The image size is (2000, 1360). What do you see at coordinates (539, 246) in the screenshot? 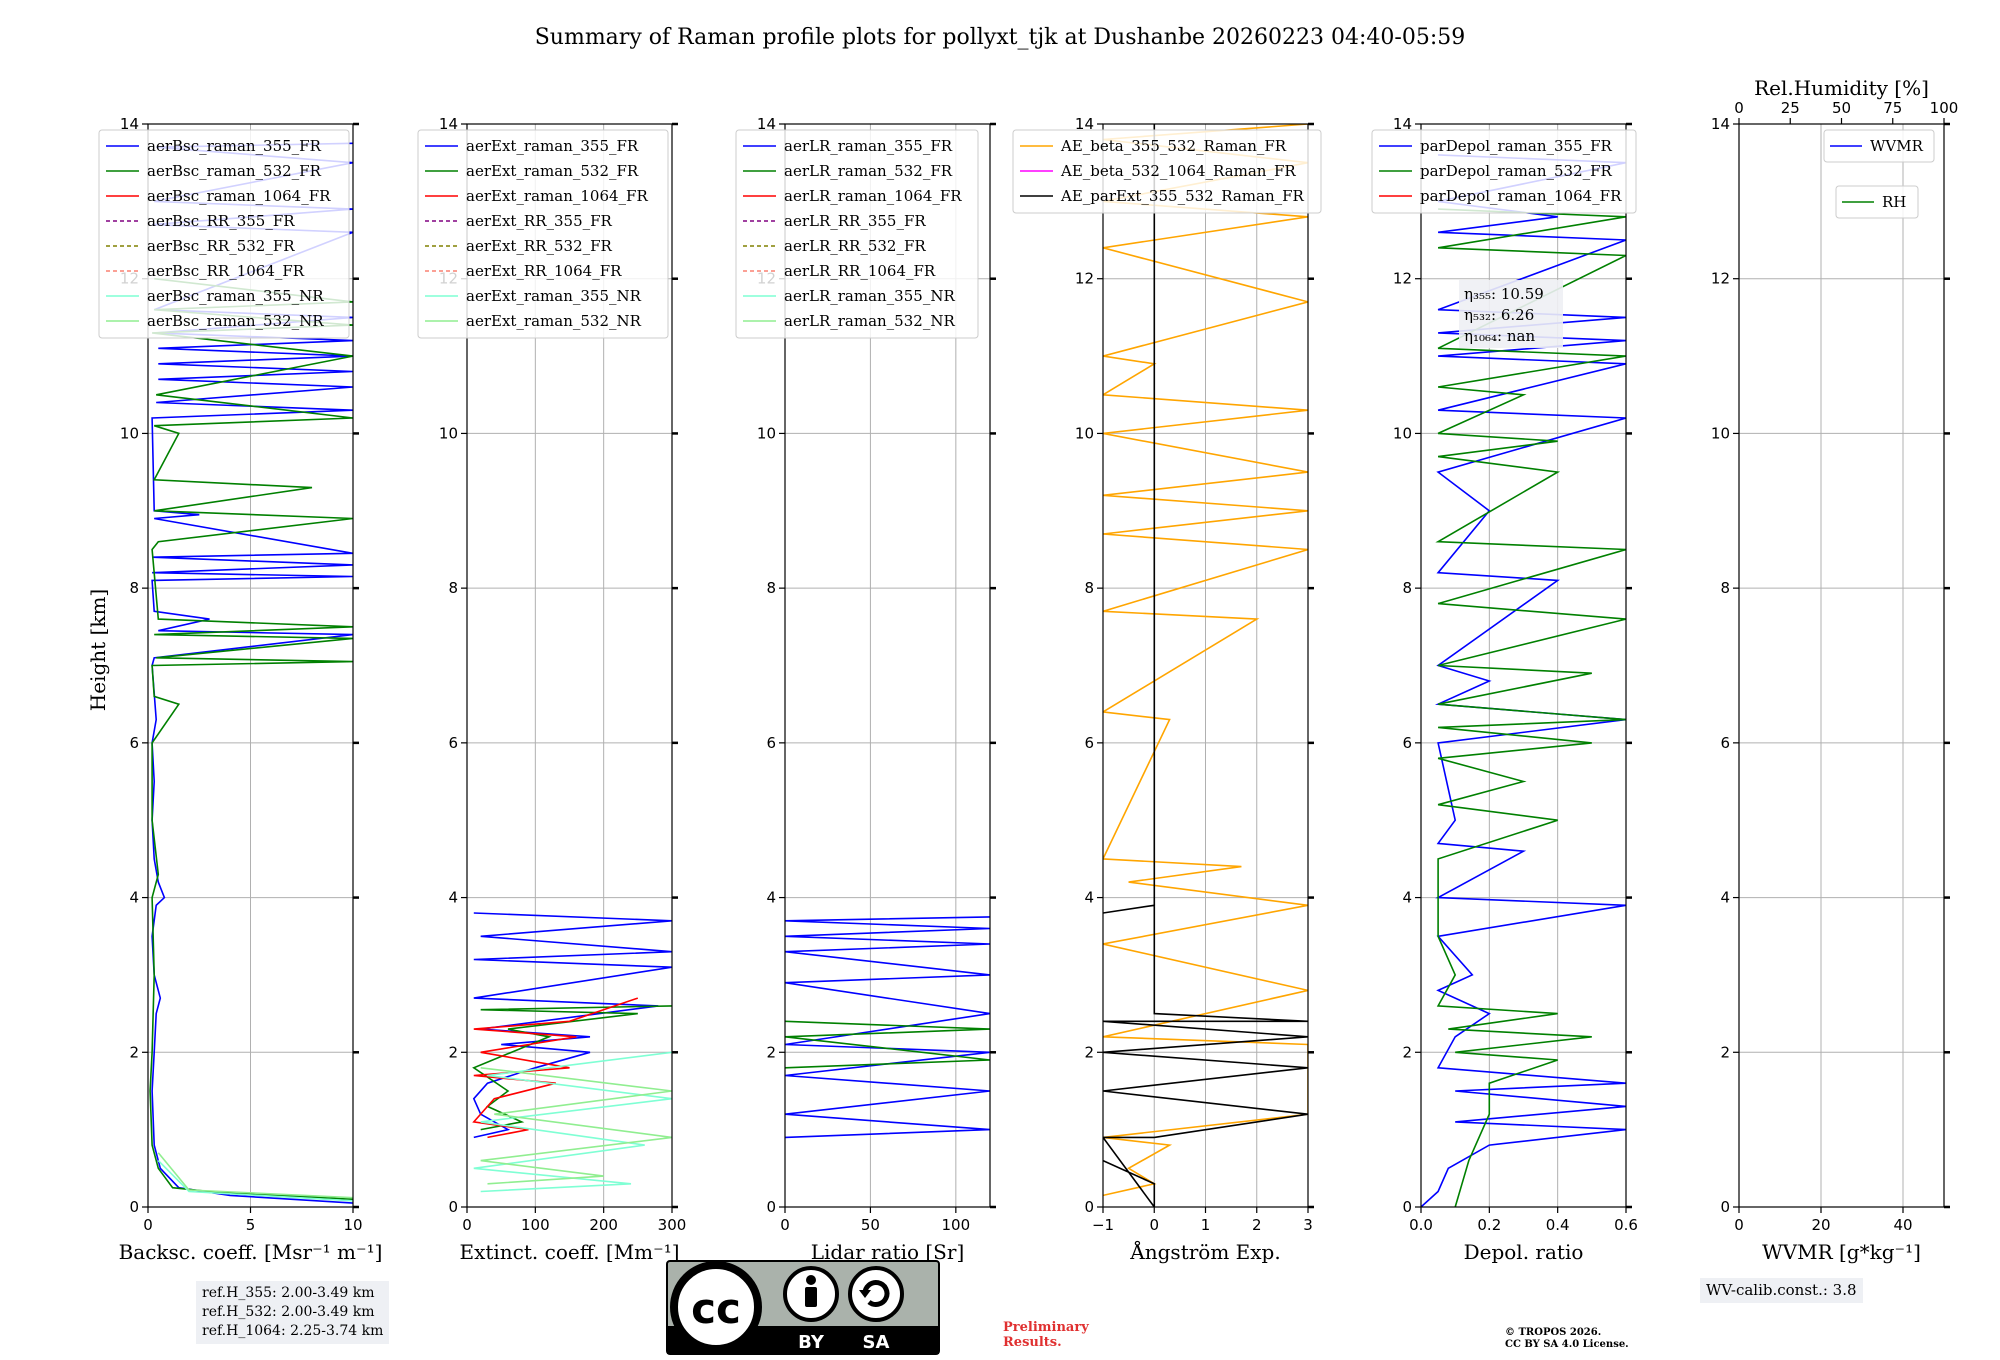
I see `legend-entry: aerExt_RR_532_FR` at bounding box center [539, 246].